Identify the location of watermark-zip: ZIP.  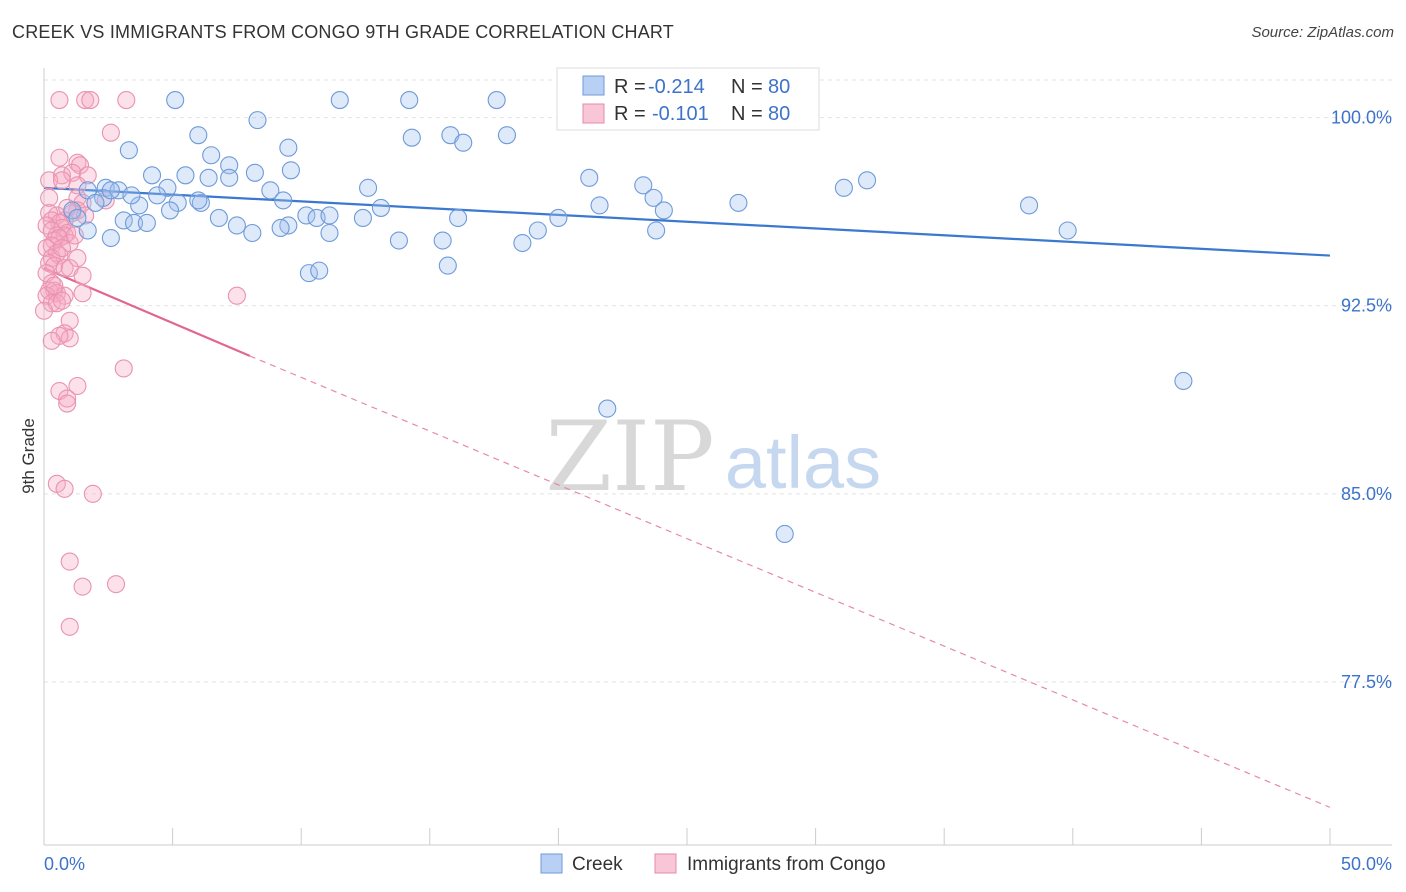
(629, 457).